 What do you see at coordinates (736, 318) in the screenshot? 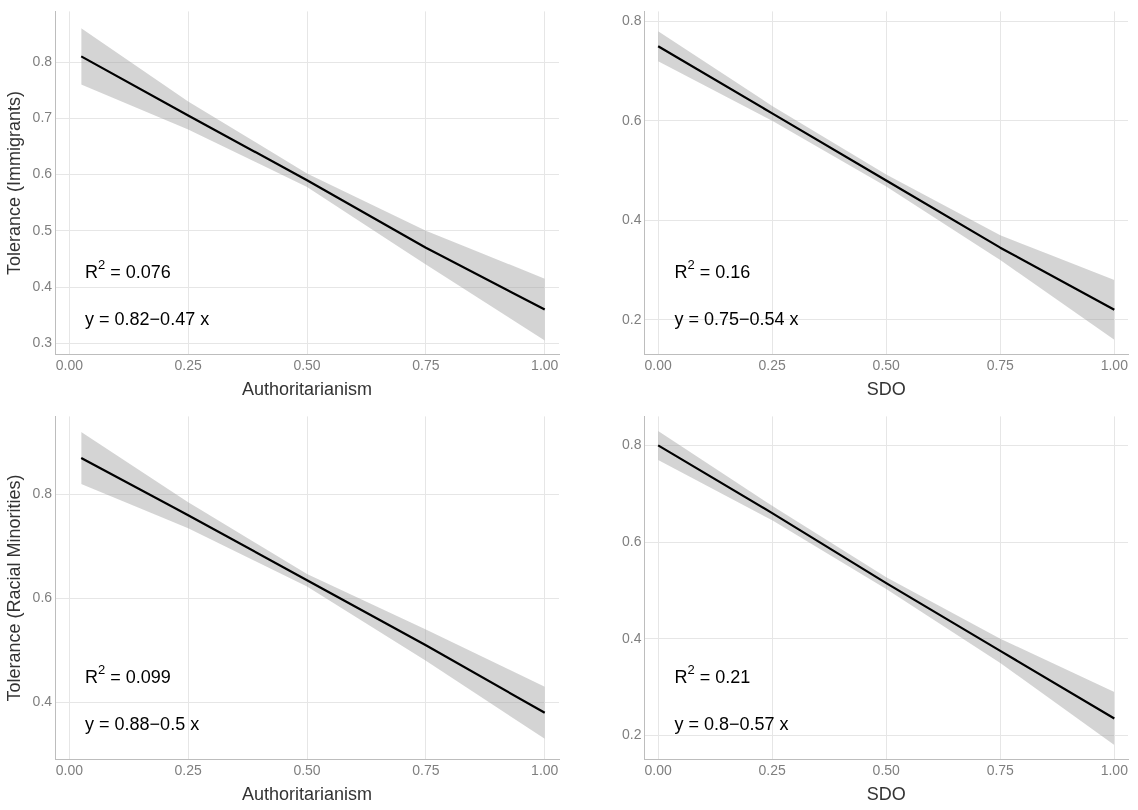
I see `annotation: y = 0.75−0.54 x` at bounding box center [736, 318].